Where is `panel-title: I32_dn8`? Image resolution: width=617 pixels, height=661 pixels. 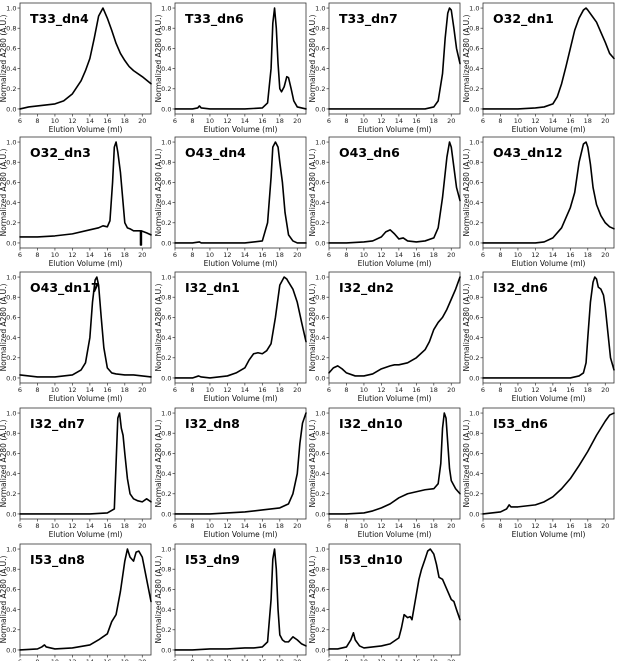
panel-title: I32_dn8 is located at coordinates (212, 424).